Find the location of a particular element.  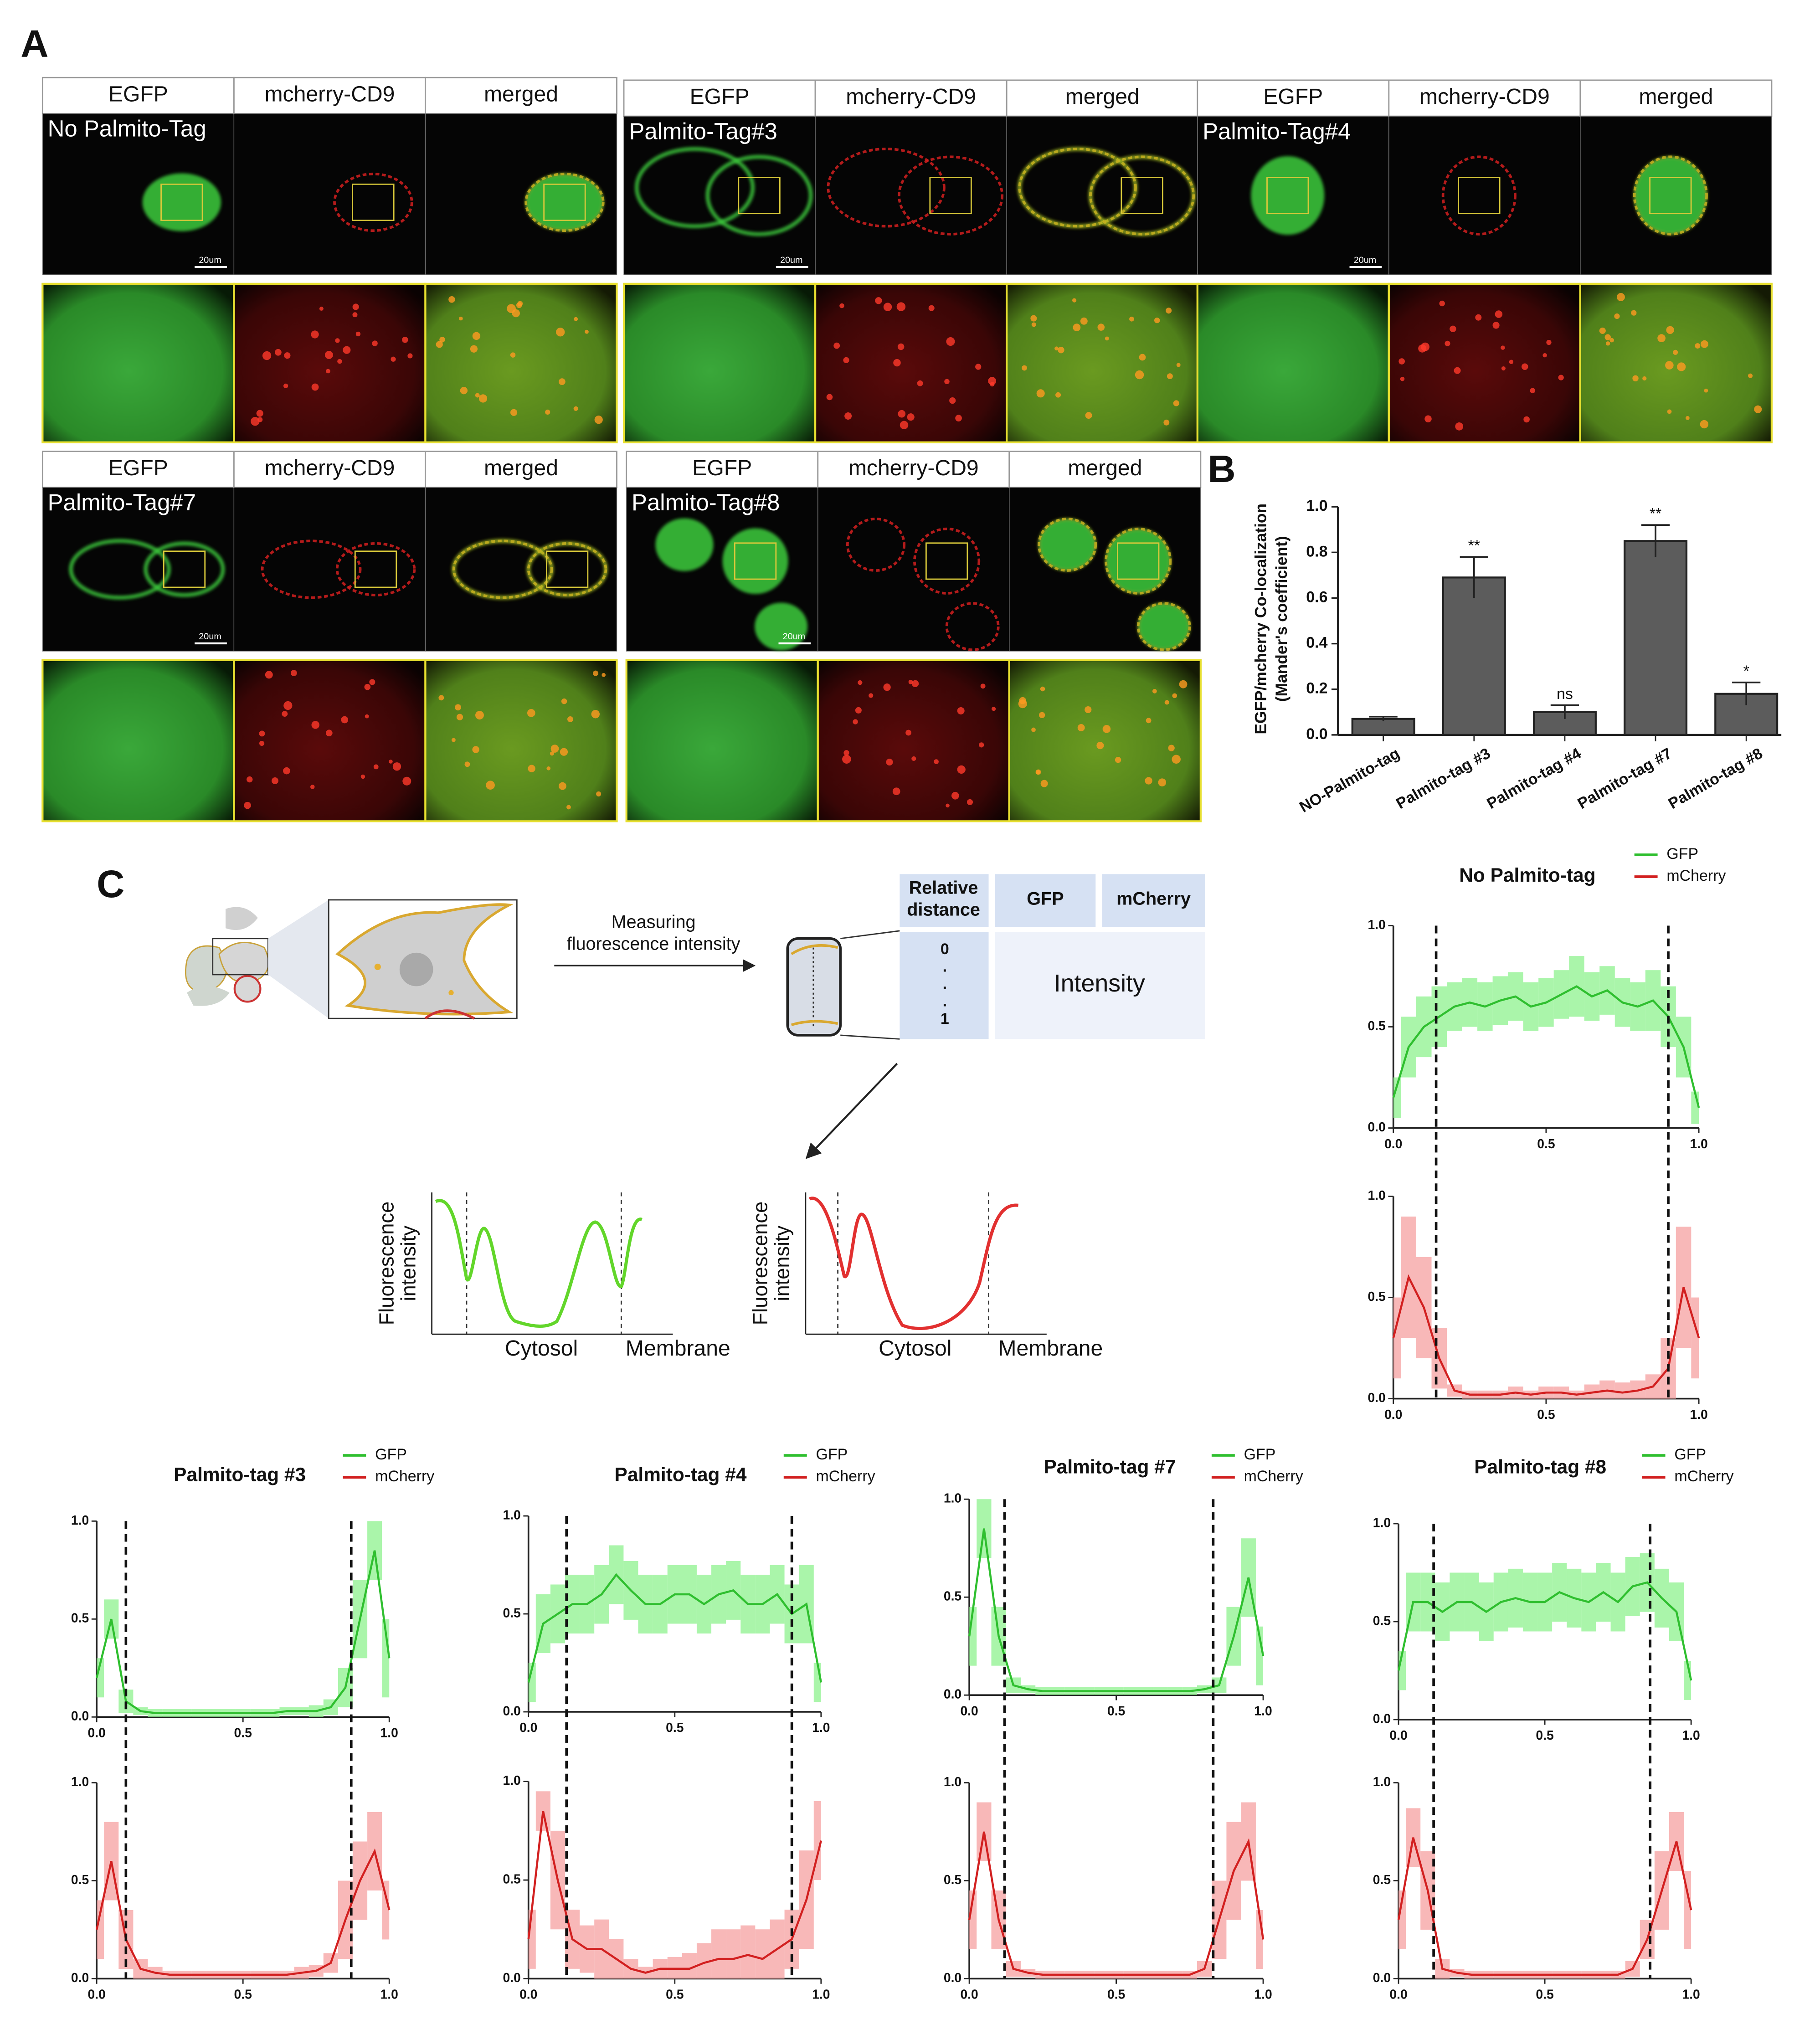

x-tick-label: 1.0 is located at coordinates (389, 1994).